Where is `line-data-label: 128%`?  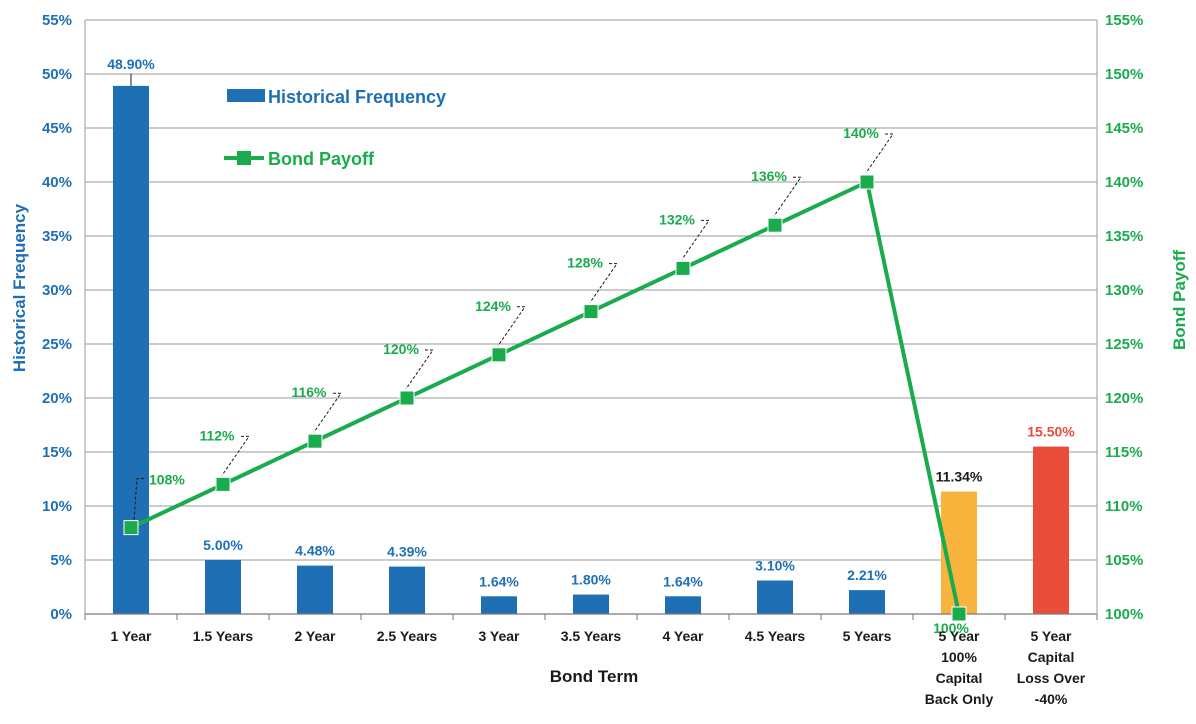 line-data-label: 128% is located at coordinates (585, 263).